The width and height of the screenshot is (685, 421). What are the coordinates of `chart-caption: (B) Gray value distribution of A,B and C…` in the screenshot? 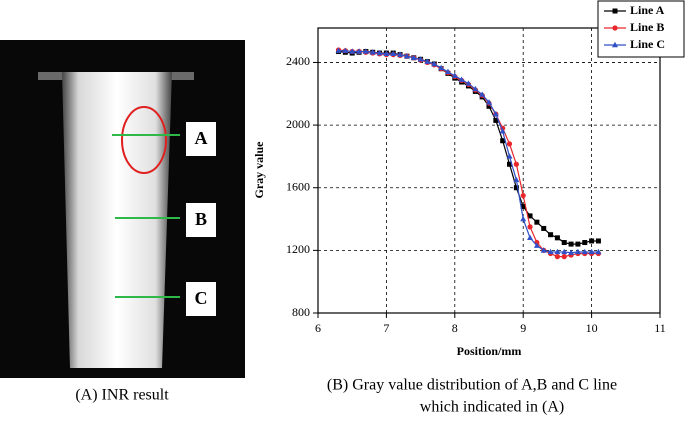 It's located at (472, 385).